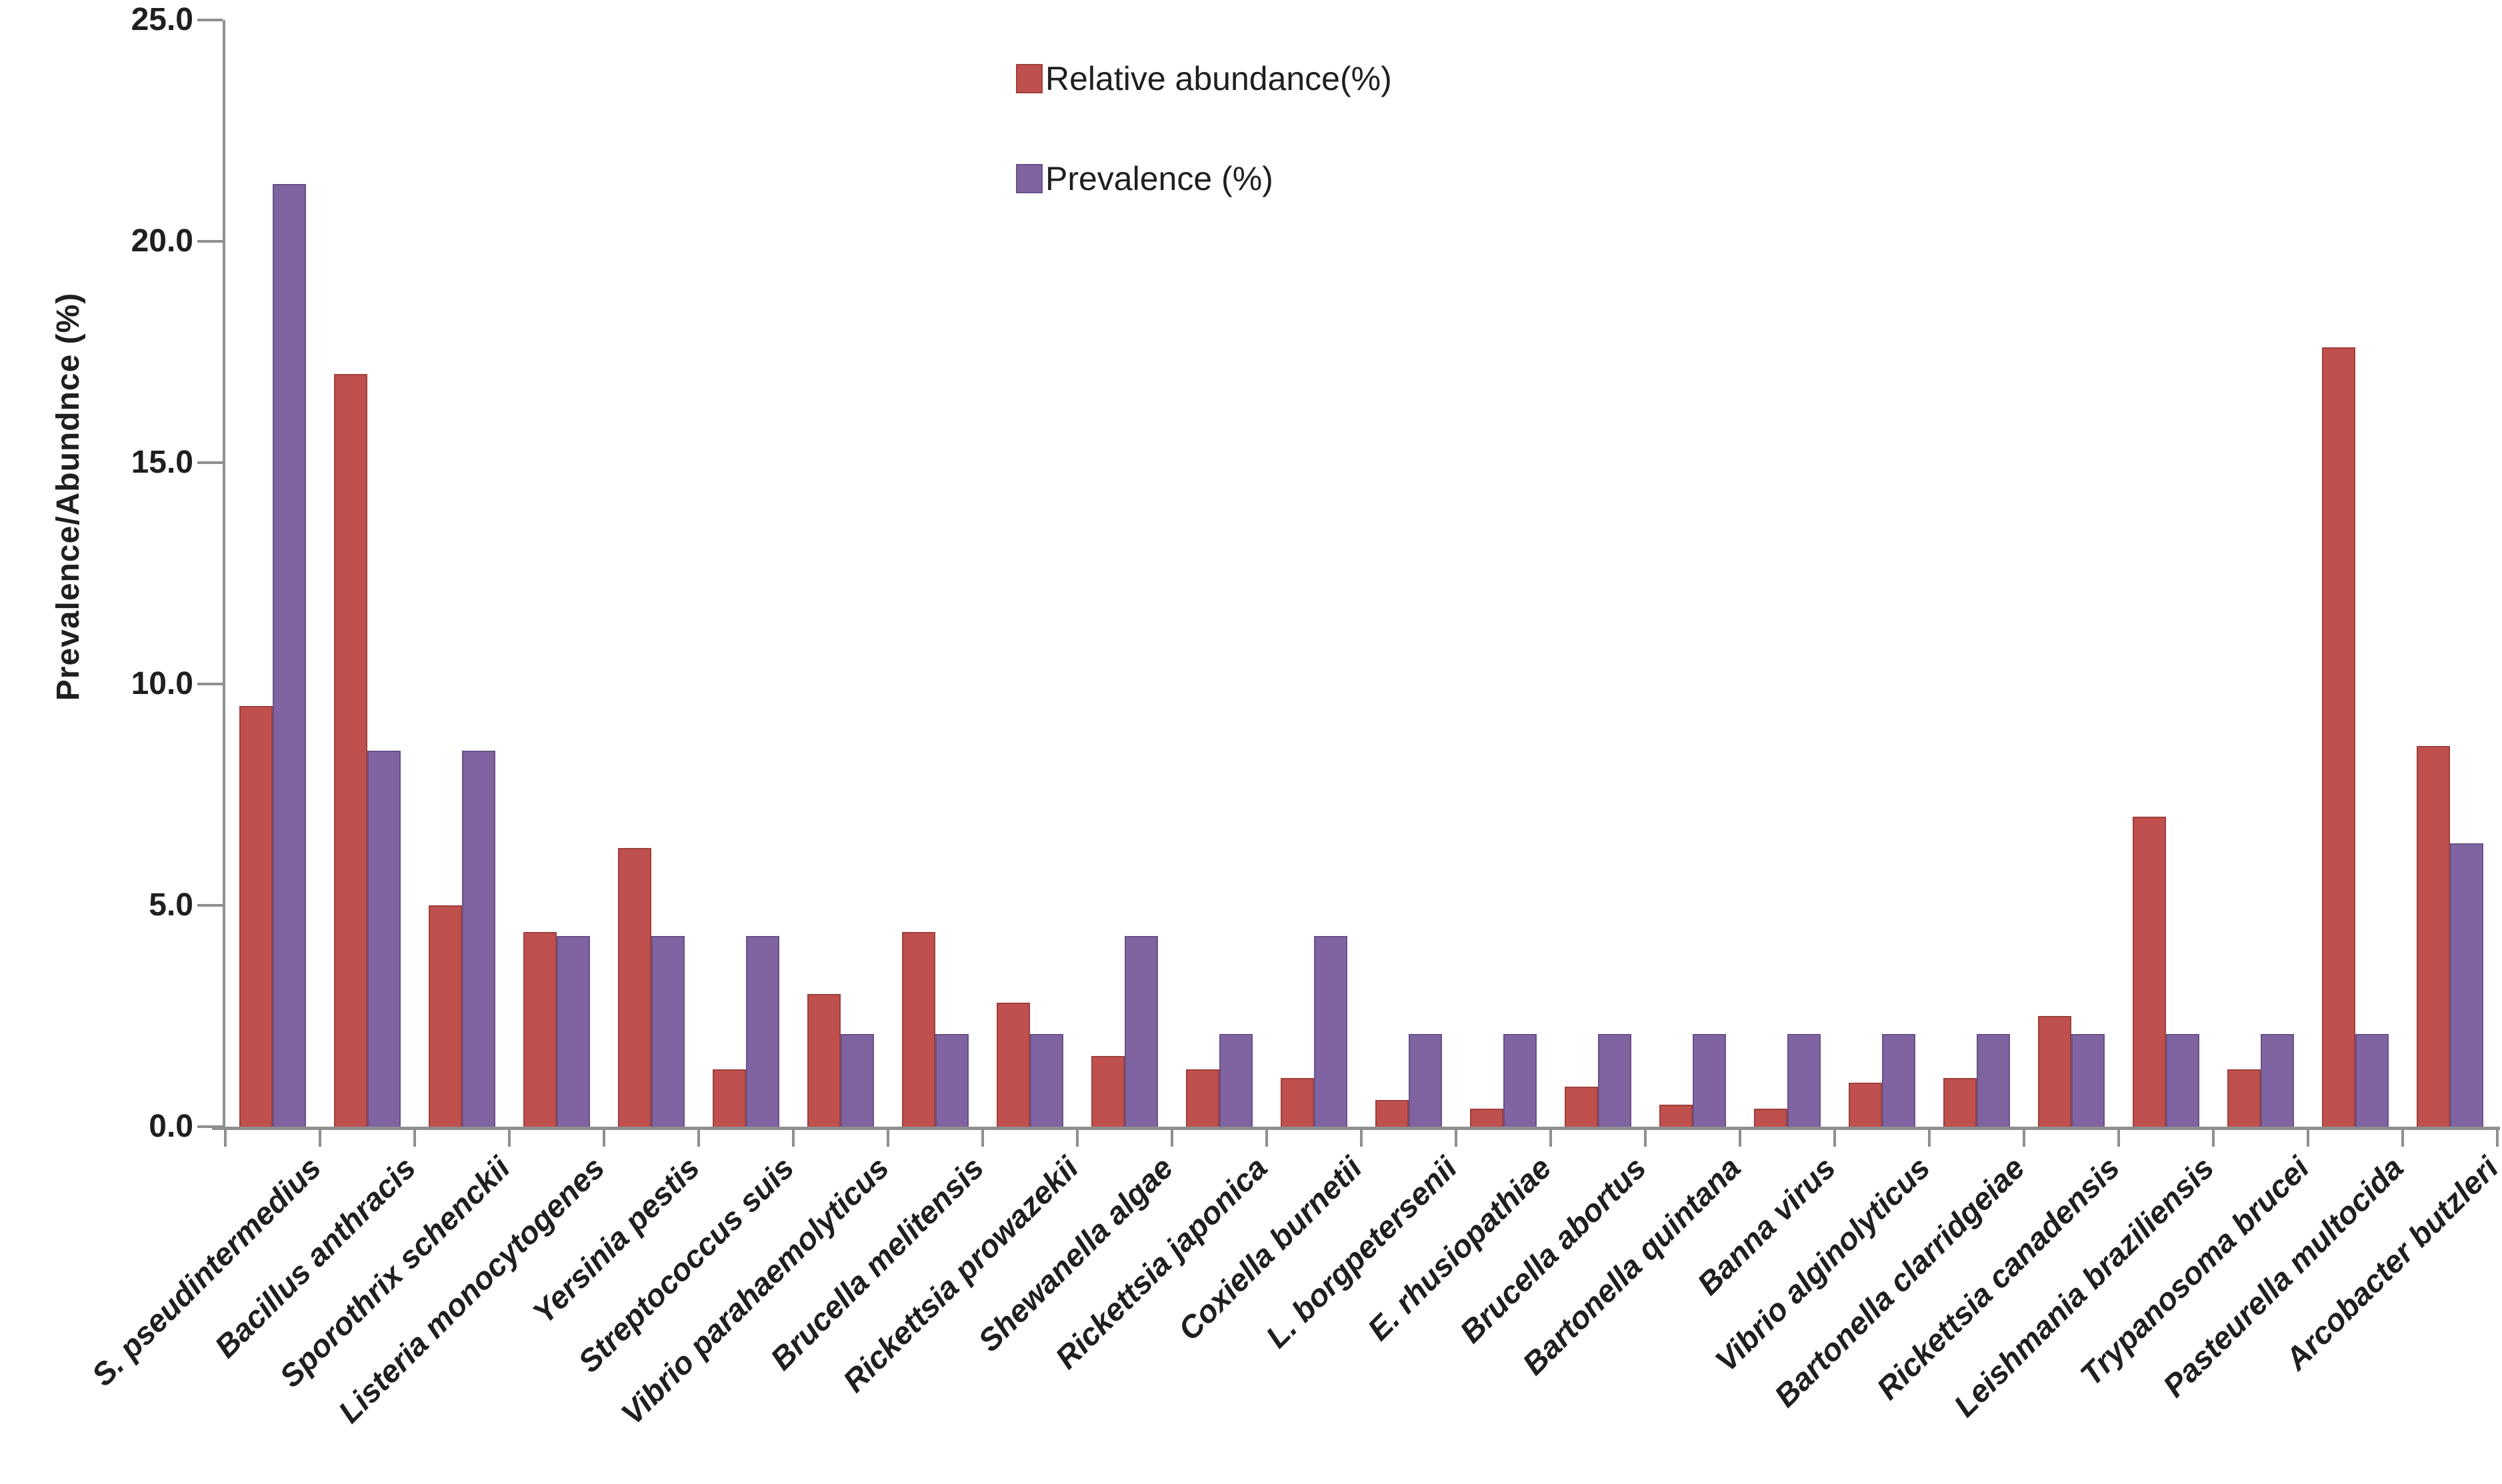 This screenshot has height=1484, width=2502. I want to click on y-axis-line, so click(224, 574).